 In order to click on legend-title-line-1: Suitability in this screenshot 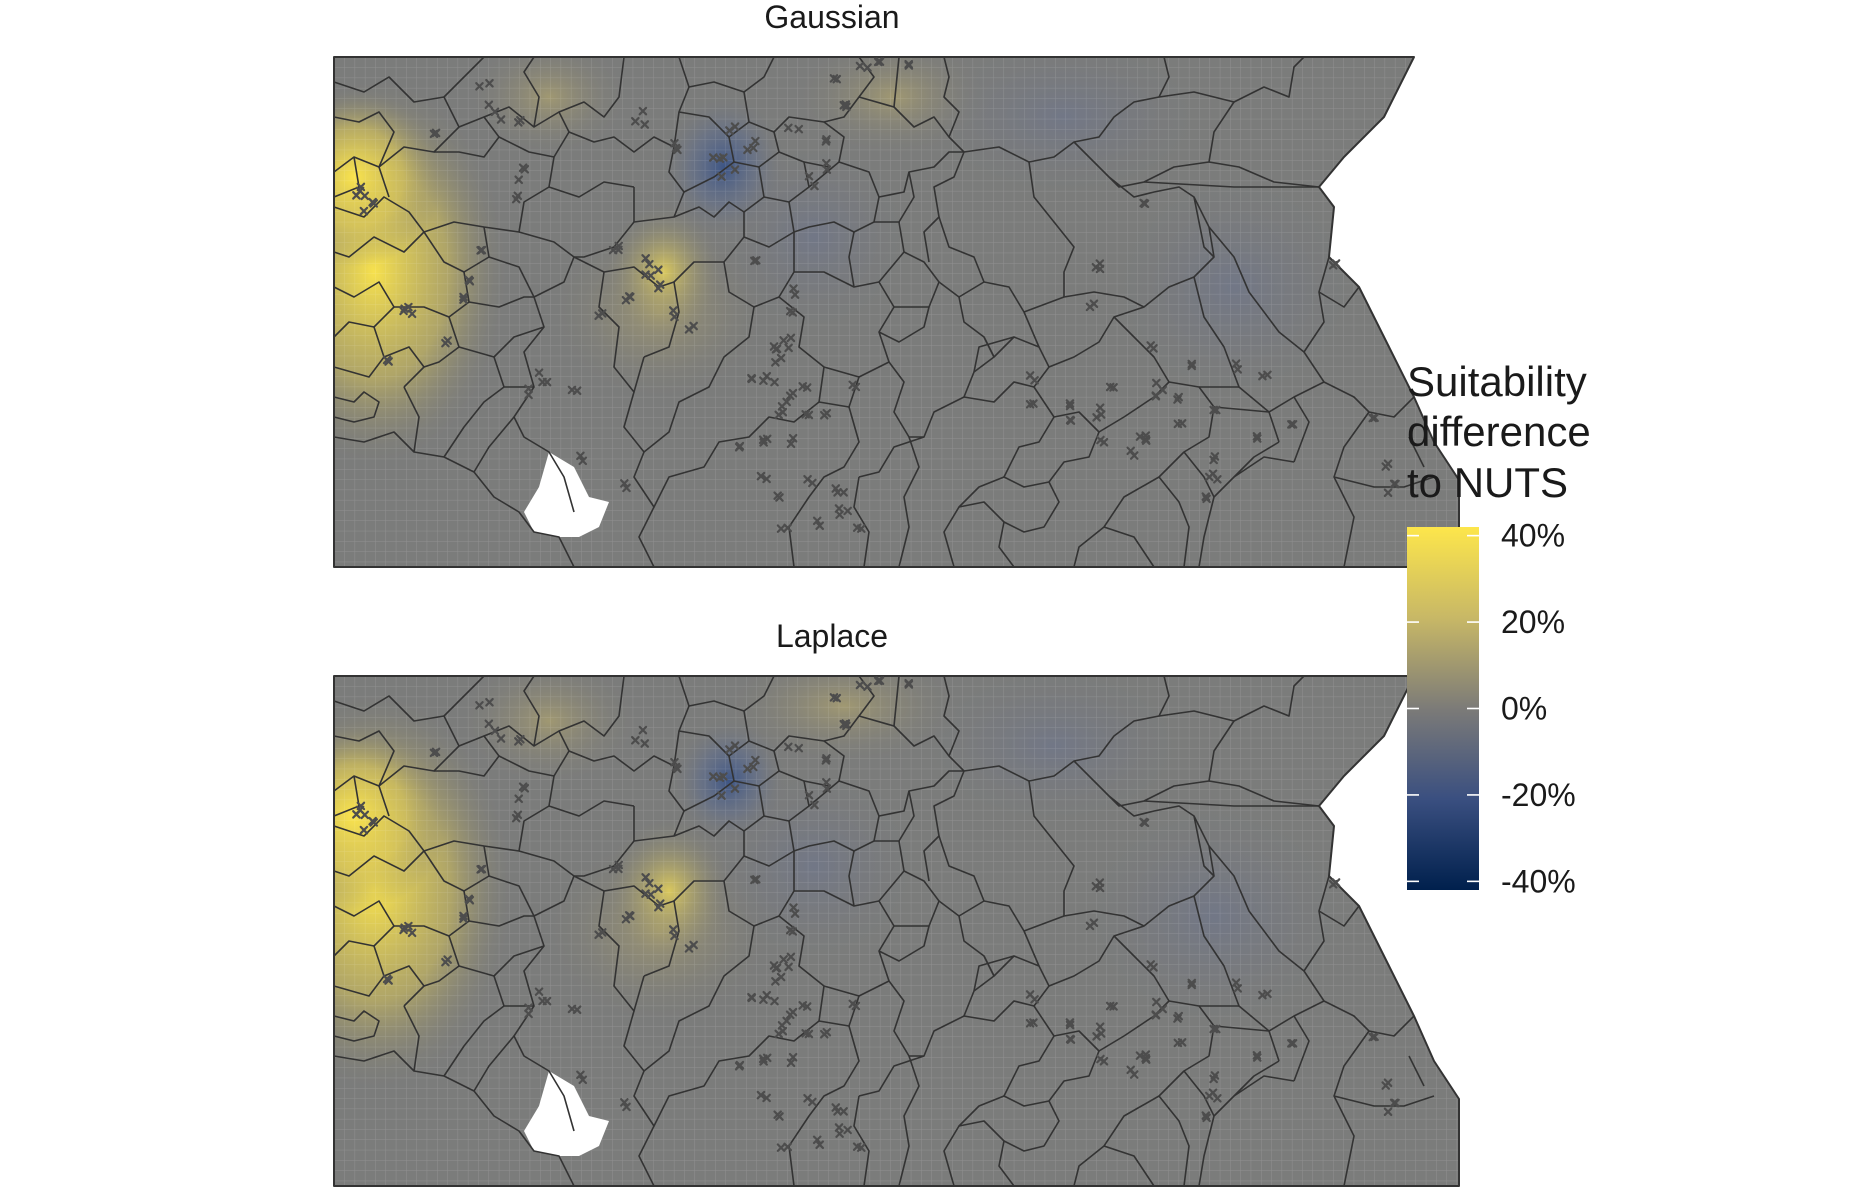, I will do `click(1497, 381)`.